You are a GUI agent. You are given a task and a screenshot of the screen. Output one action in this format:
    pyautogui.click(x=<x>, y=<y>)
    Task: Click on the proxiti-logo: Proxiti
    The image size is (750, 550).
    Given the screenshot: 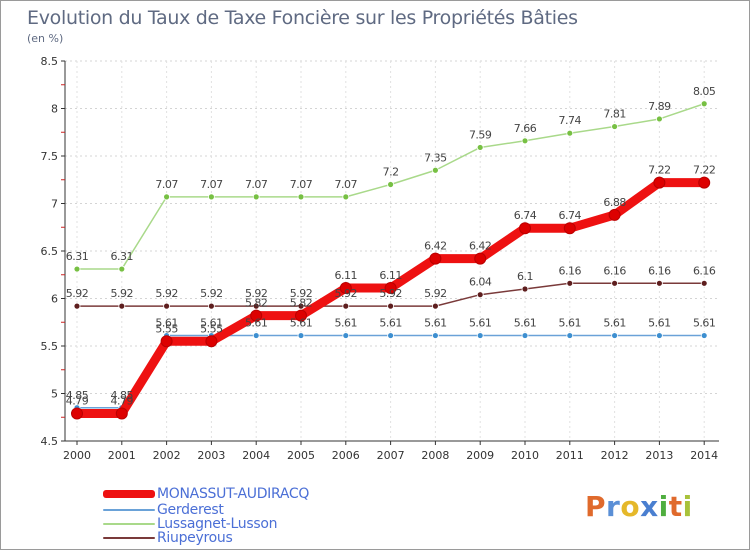 What is the action you would take?
    pyautogui.click(x=639, y=506)
    